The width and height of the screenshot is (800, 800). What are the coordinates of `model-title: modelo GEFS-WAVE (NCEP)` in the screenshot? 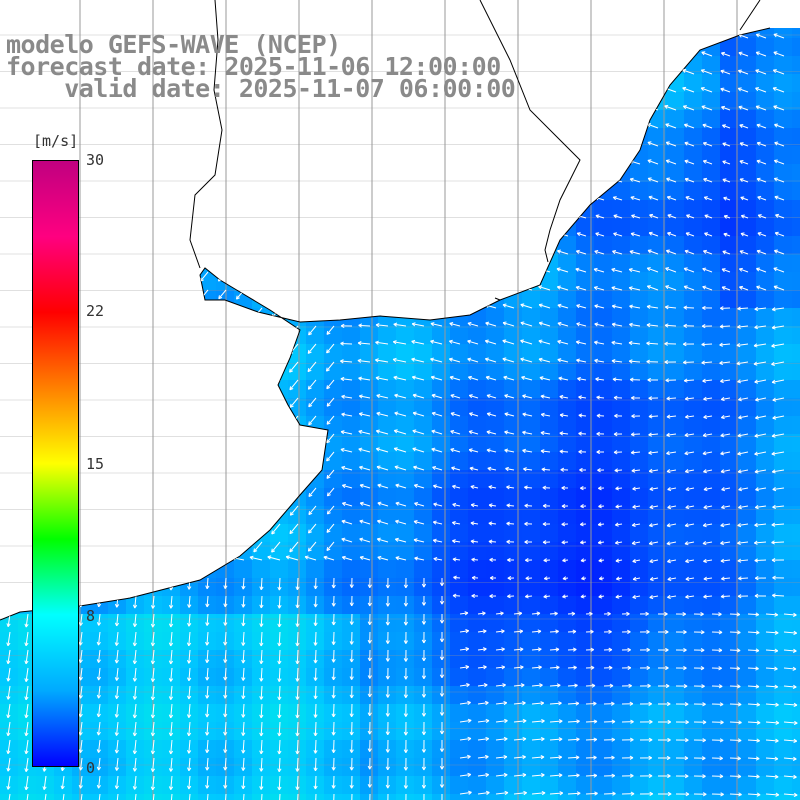 It's located at (173, 44).